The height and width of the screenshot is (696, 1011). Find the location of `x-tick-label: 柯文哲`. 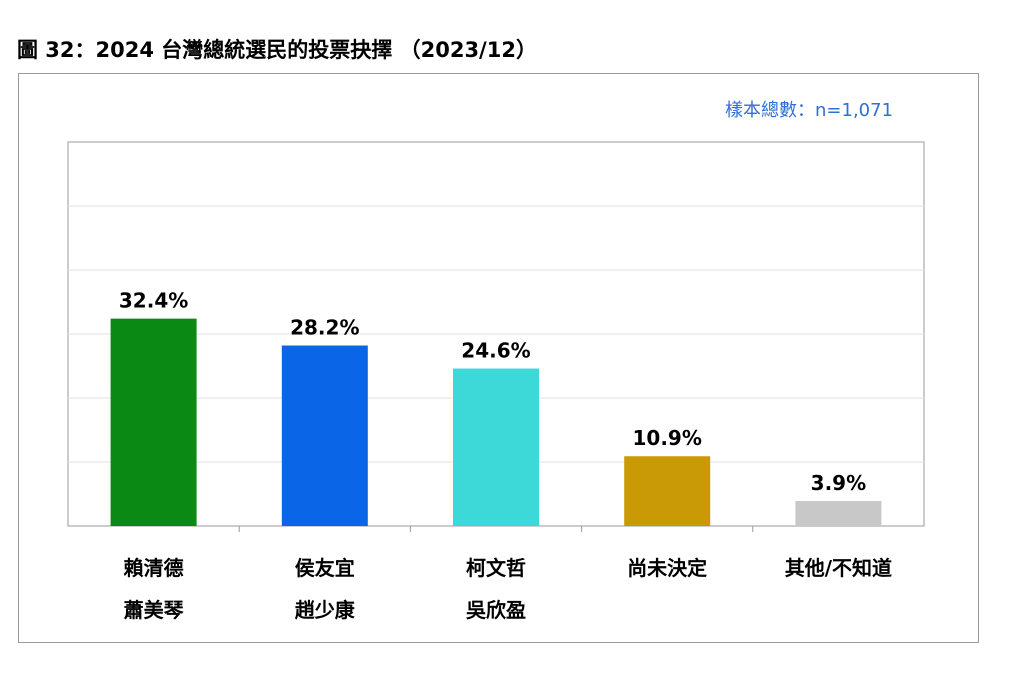

x-tick-label: 柯文哲 is located at coordinates (496, 568).